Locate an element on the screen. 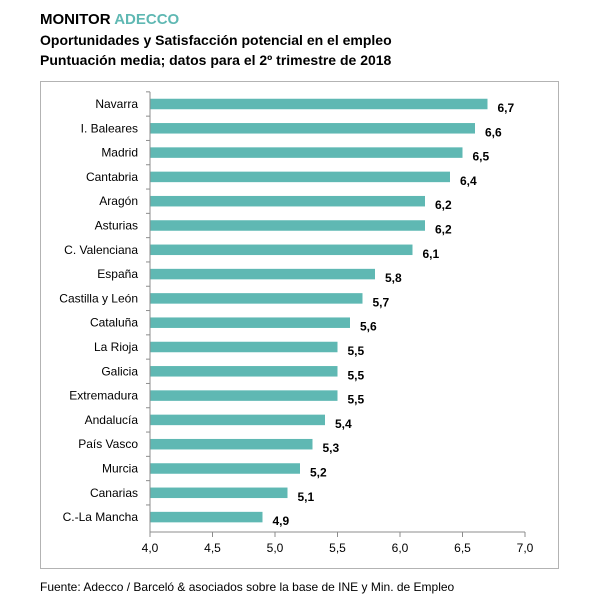 Image resolution: width=592 pixels, height=600 pixels. data-label: 6,5 is located at coordinates (481, 157).